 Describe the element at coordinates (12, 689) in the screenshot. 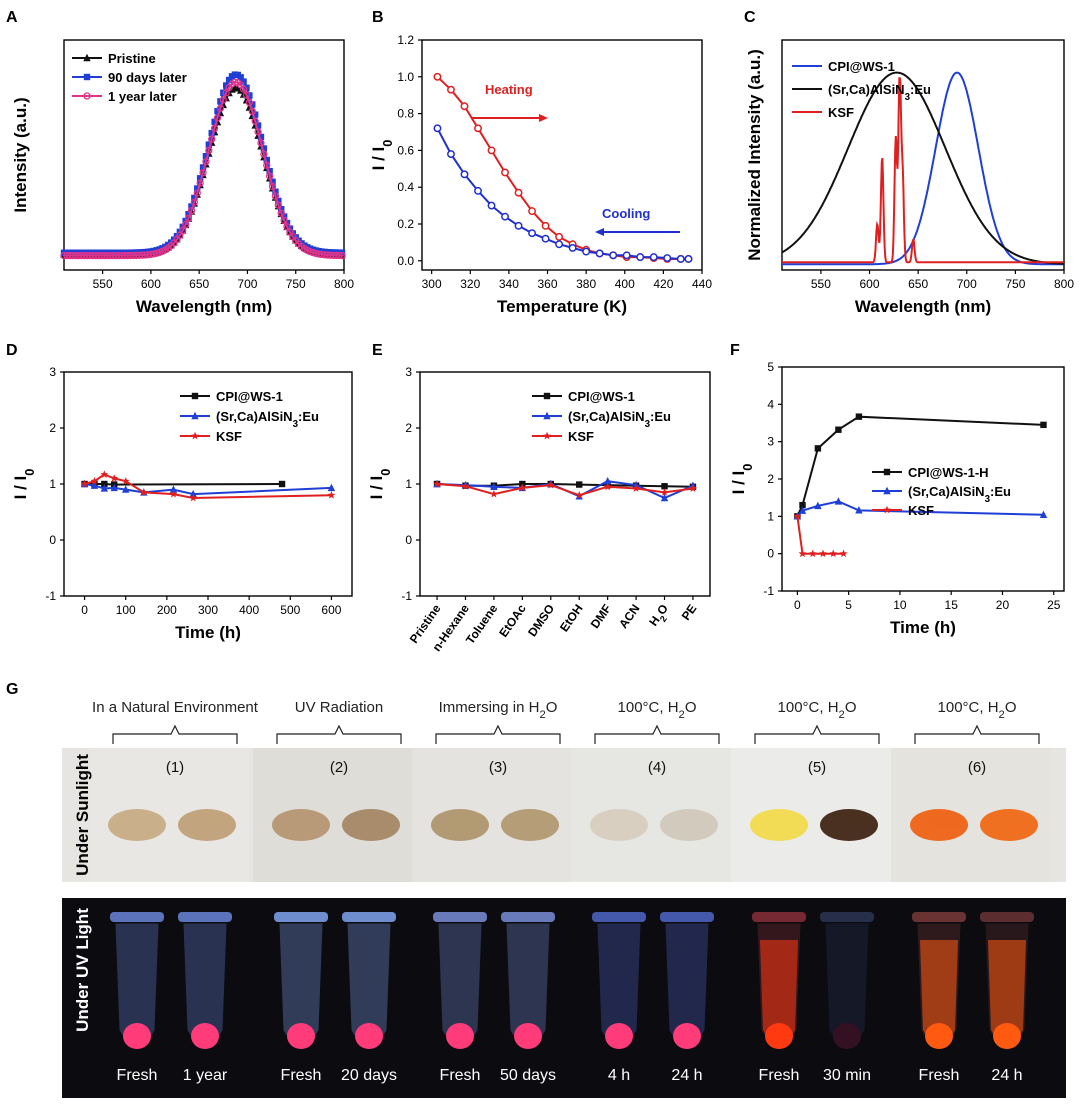

I see `panel-letter: G` at that location.